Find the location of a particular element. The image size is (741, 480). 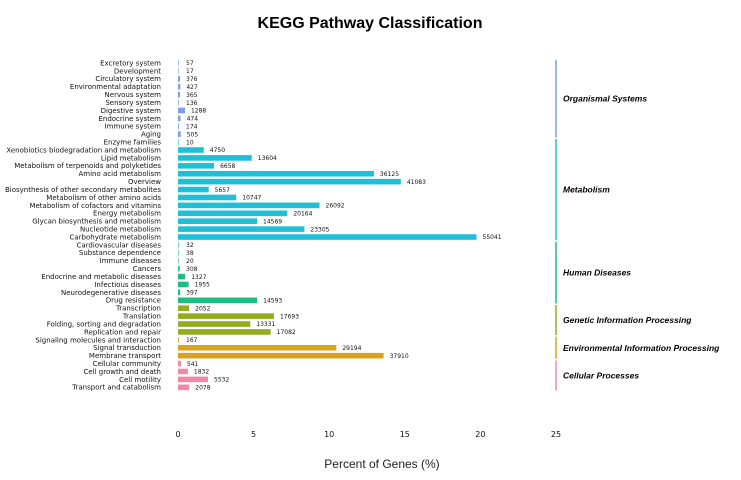

category-label: Environmental adaptation is located at coordinates (115, 87).